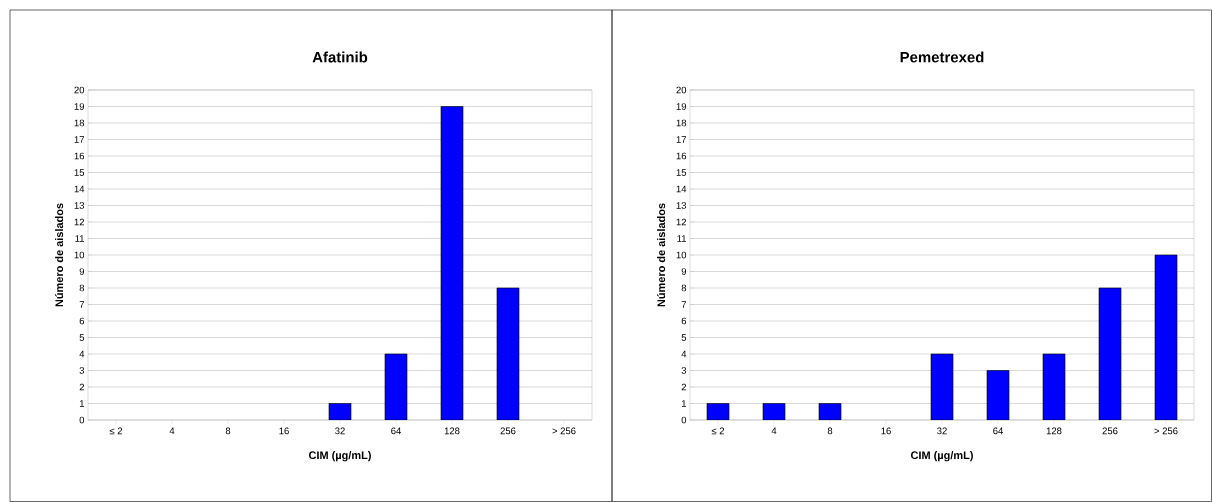 The height and width of the screenshot is (502, 1212). What do you see at coordinates (942, 57) in the screenshot?
I see `chart-title: Pemetrexed` at bounding box center [942, 57].